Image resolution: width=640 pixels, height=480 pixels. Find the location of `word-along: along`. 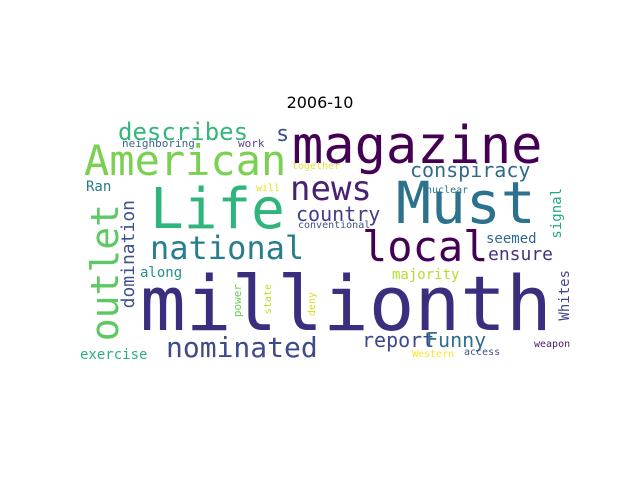

word-along: along is located at coordinates (161, 273).